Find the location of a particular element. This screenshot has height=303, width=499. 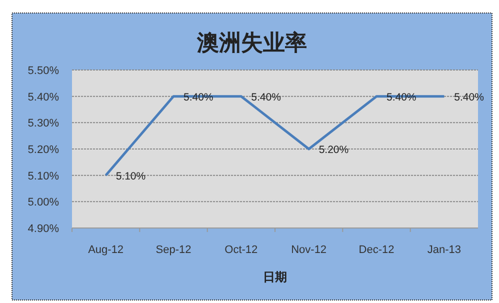

y-tick-label: 5.00% is located at coordinates (44, 202).